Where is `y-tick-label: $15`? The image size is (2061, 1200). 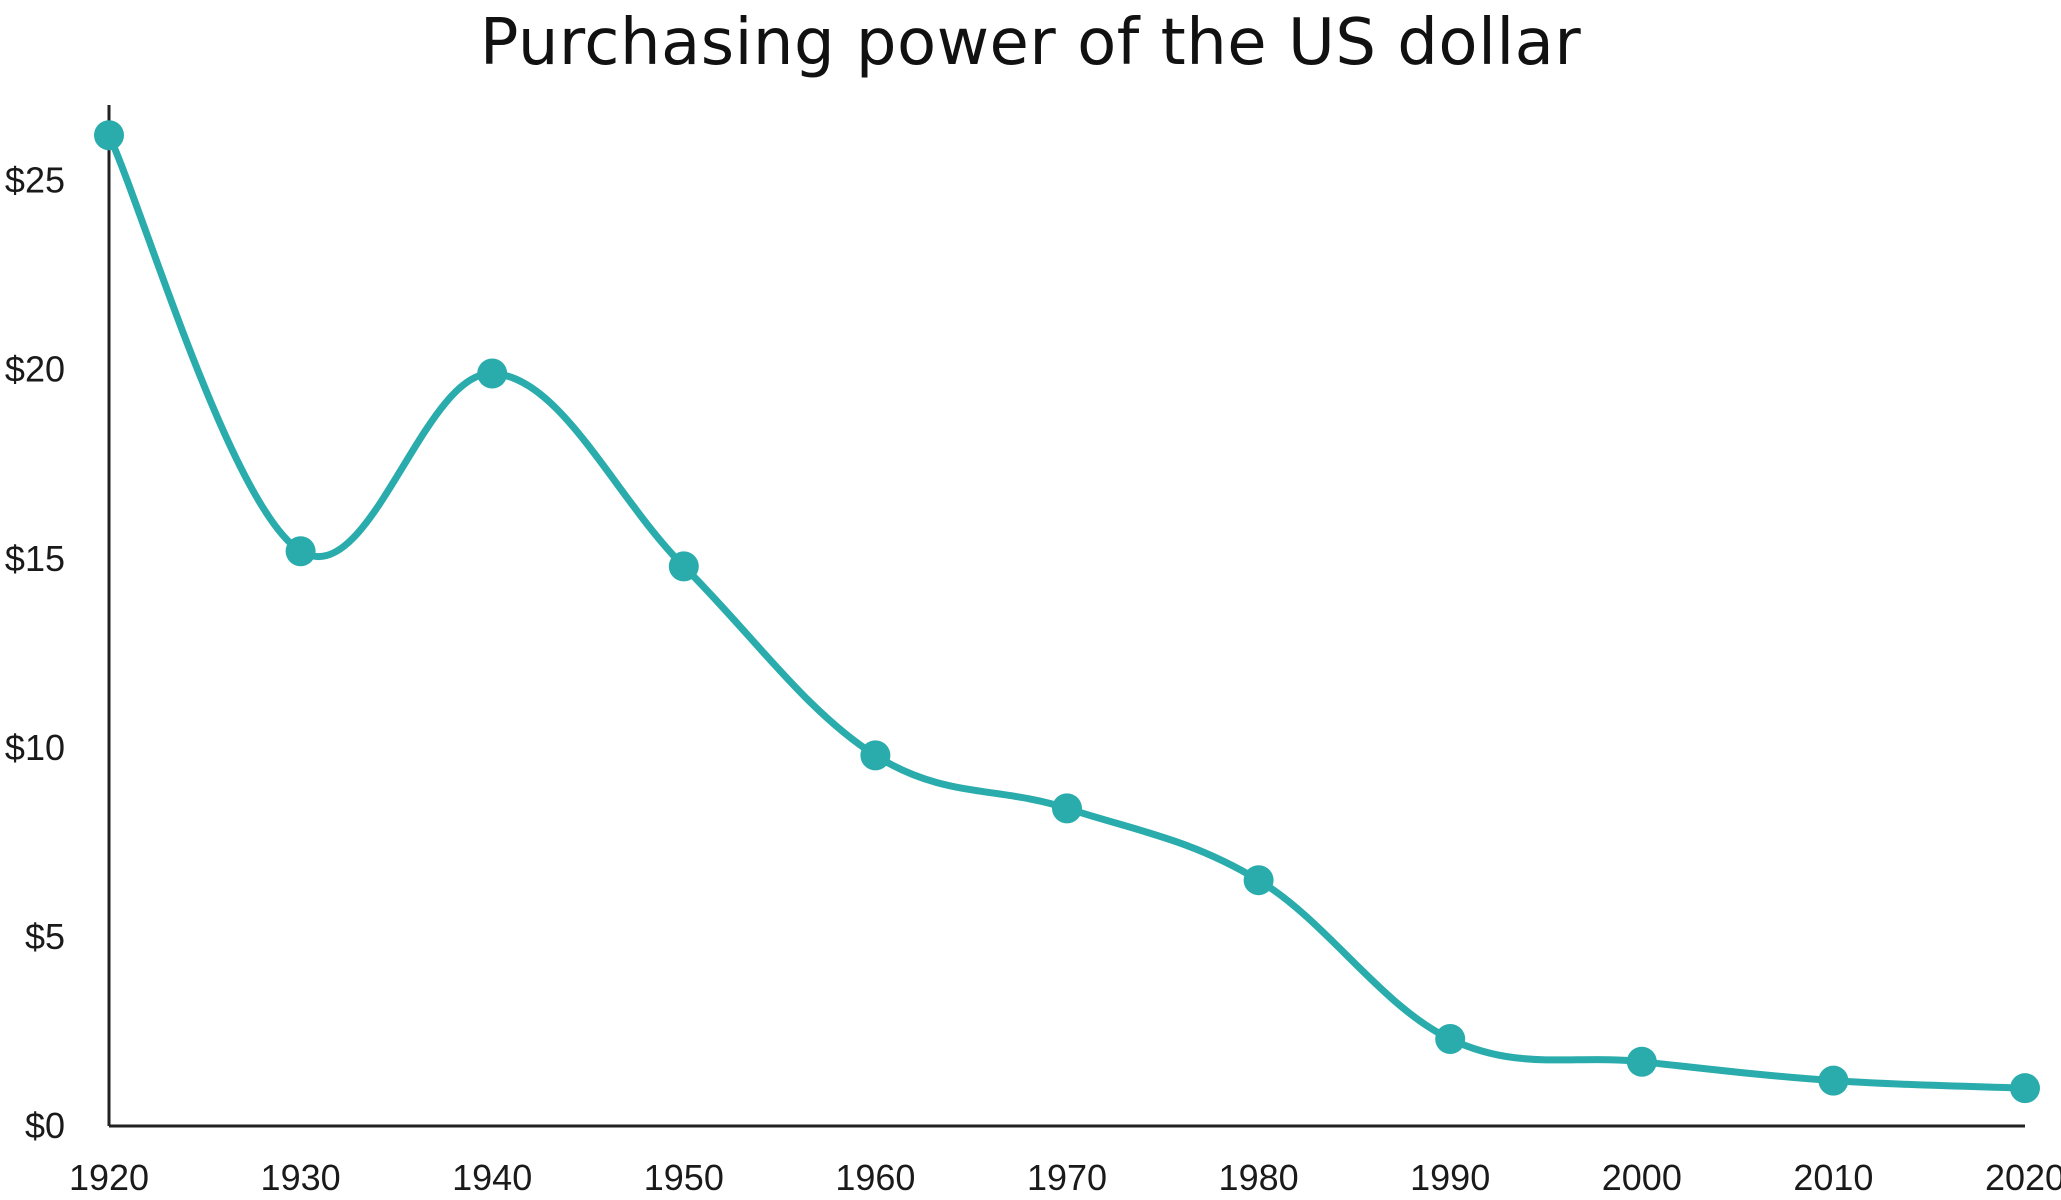 y-tick-label: $15 is located at coordinates (35, 558).